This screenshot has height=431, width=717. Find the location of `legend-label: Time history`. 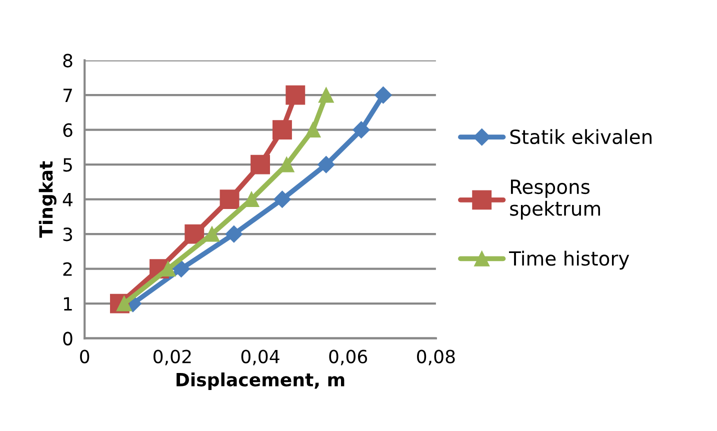

legend-label: Time history is located at coordinates (569, 260).